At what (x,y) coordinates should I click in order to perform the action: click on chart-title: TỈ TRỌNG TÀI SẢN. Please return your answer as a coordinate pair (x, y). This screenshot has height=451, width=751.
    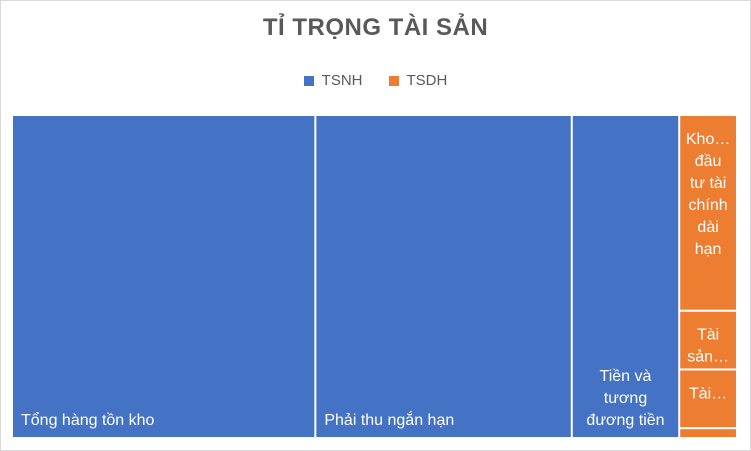
    Looking at the image, I should click on (375, 27).